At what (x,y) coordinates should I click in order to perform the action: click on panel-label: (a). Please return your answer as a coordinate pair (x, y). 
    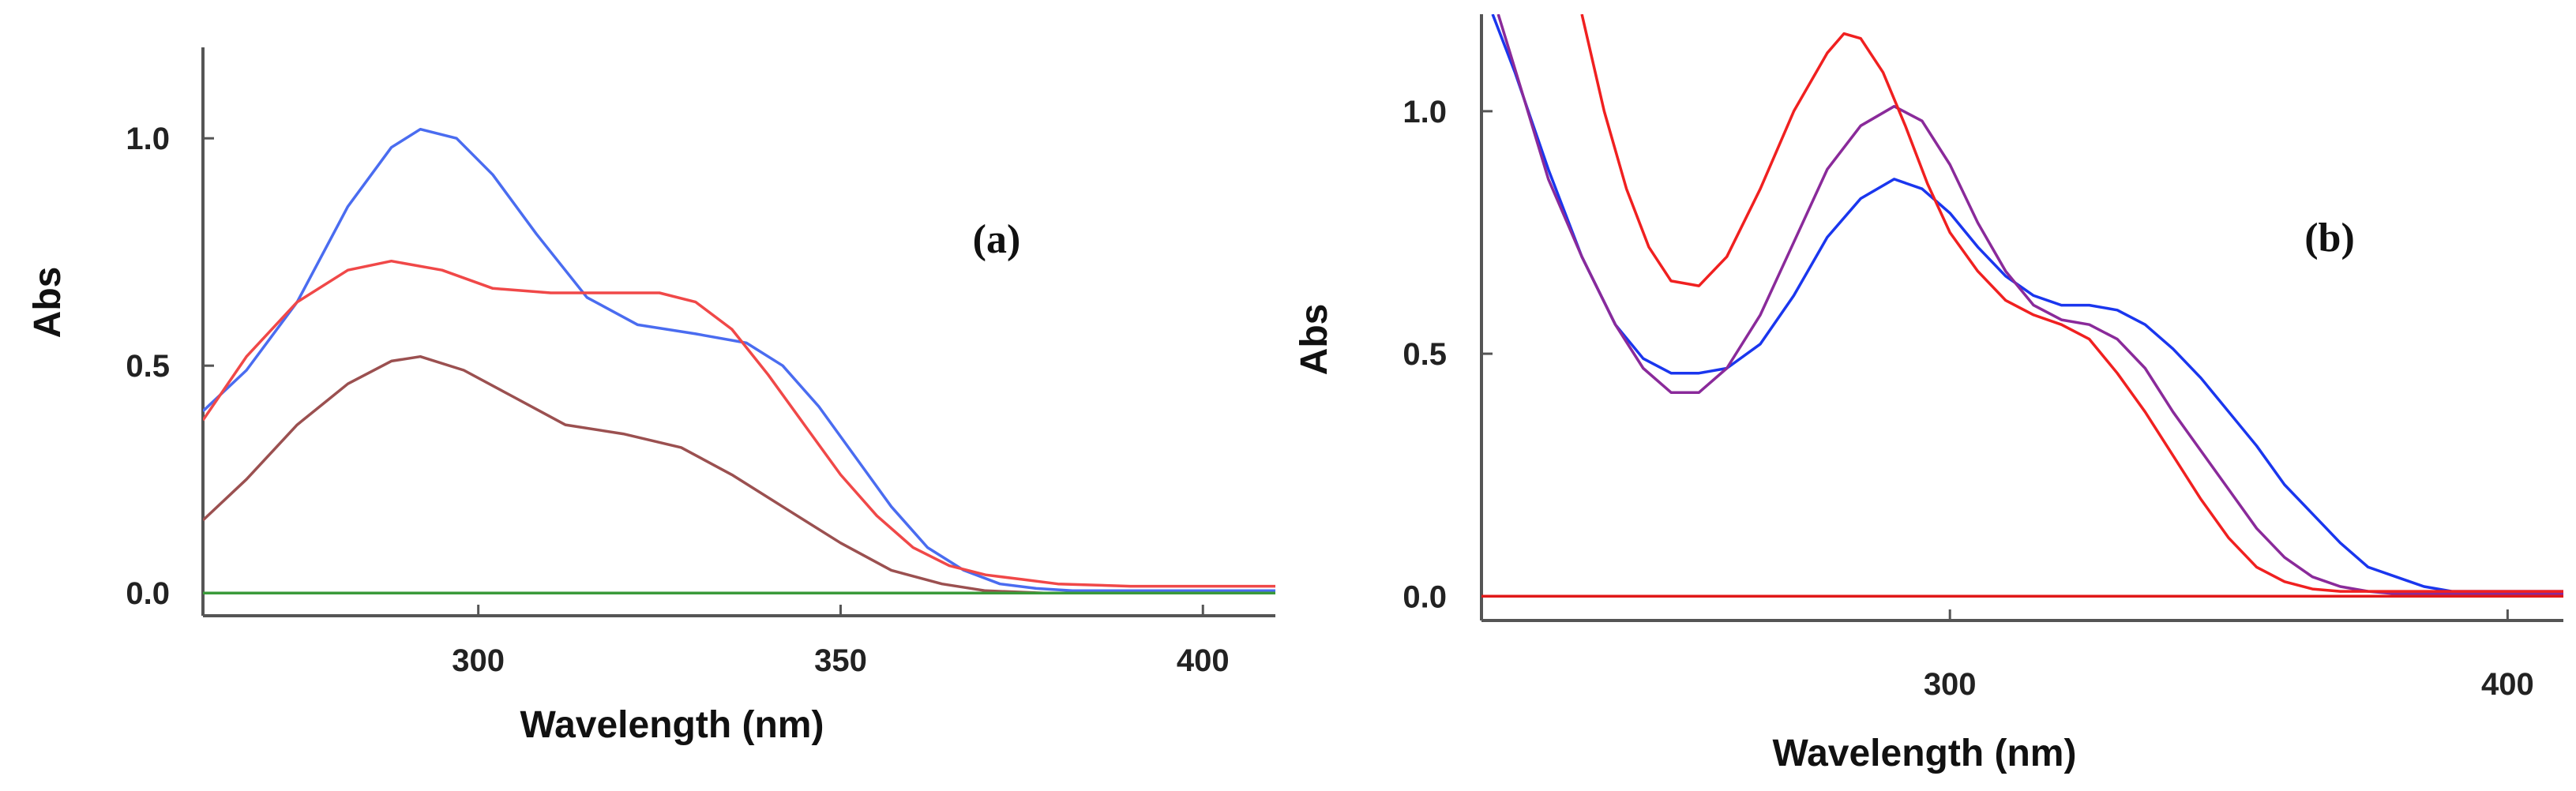
    Looking at the image, I should click on (997, 239).